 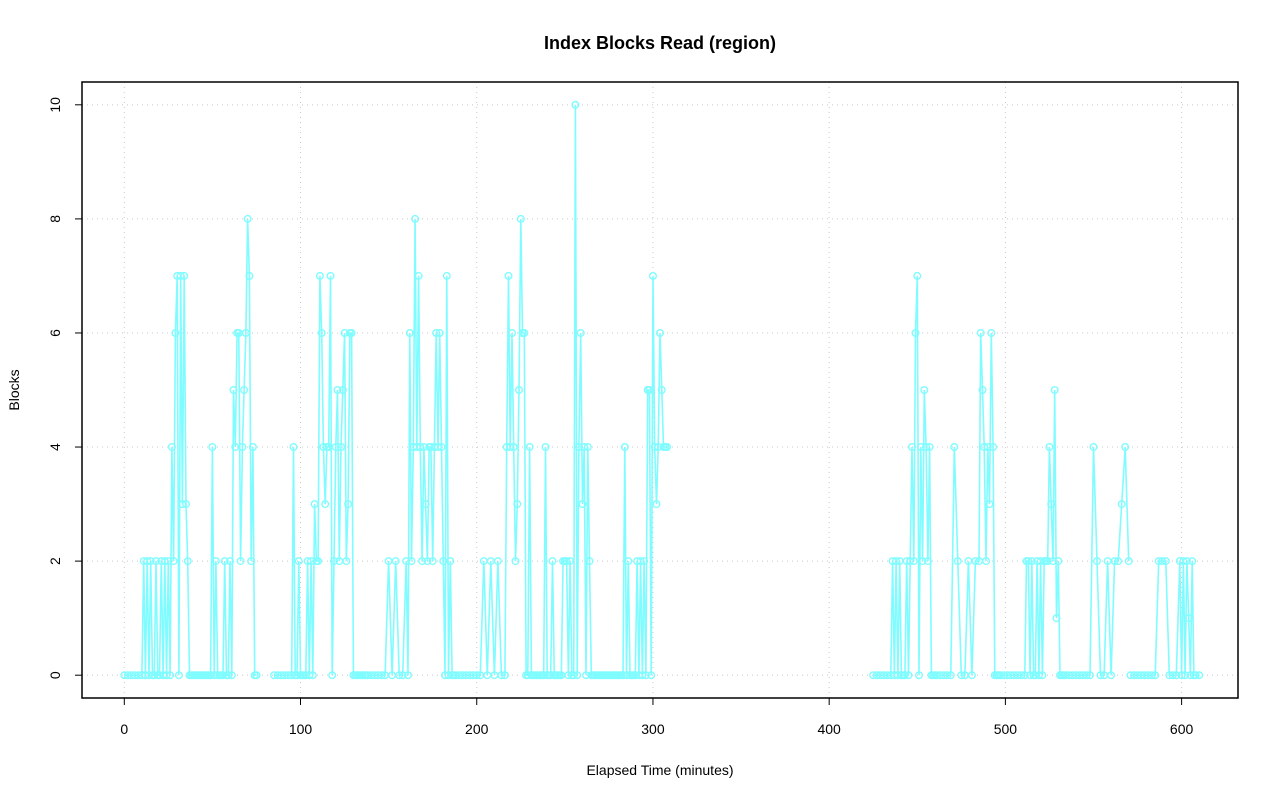 I want to click on y-tick-label: 2, so click(x=55, y=561).